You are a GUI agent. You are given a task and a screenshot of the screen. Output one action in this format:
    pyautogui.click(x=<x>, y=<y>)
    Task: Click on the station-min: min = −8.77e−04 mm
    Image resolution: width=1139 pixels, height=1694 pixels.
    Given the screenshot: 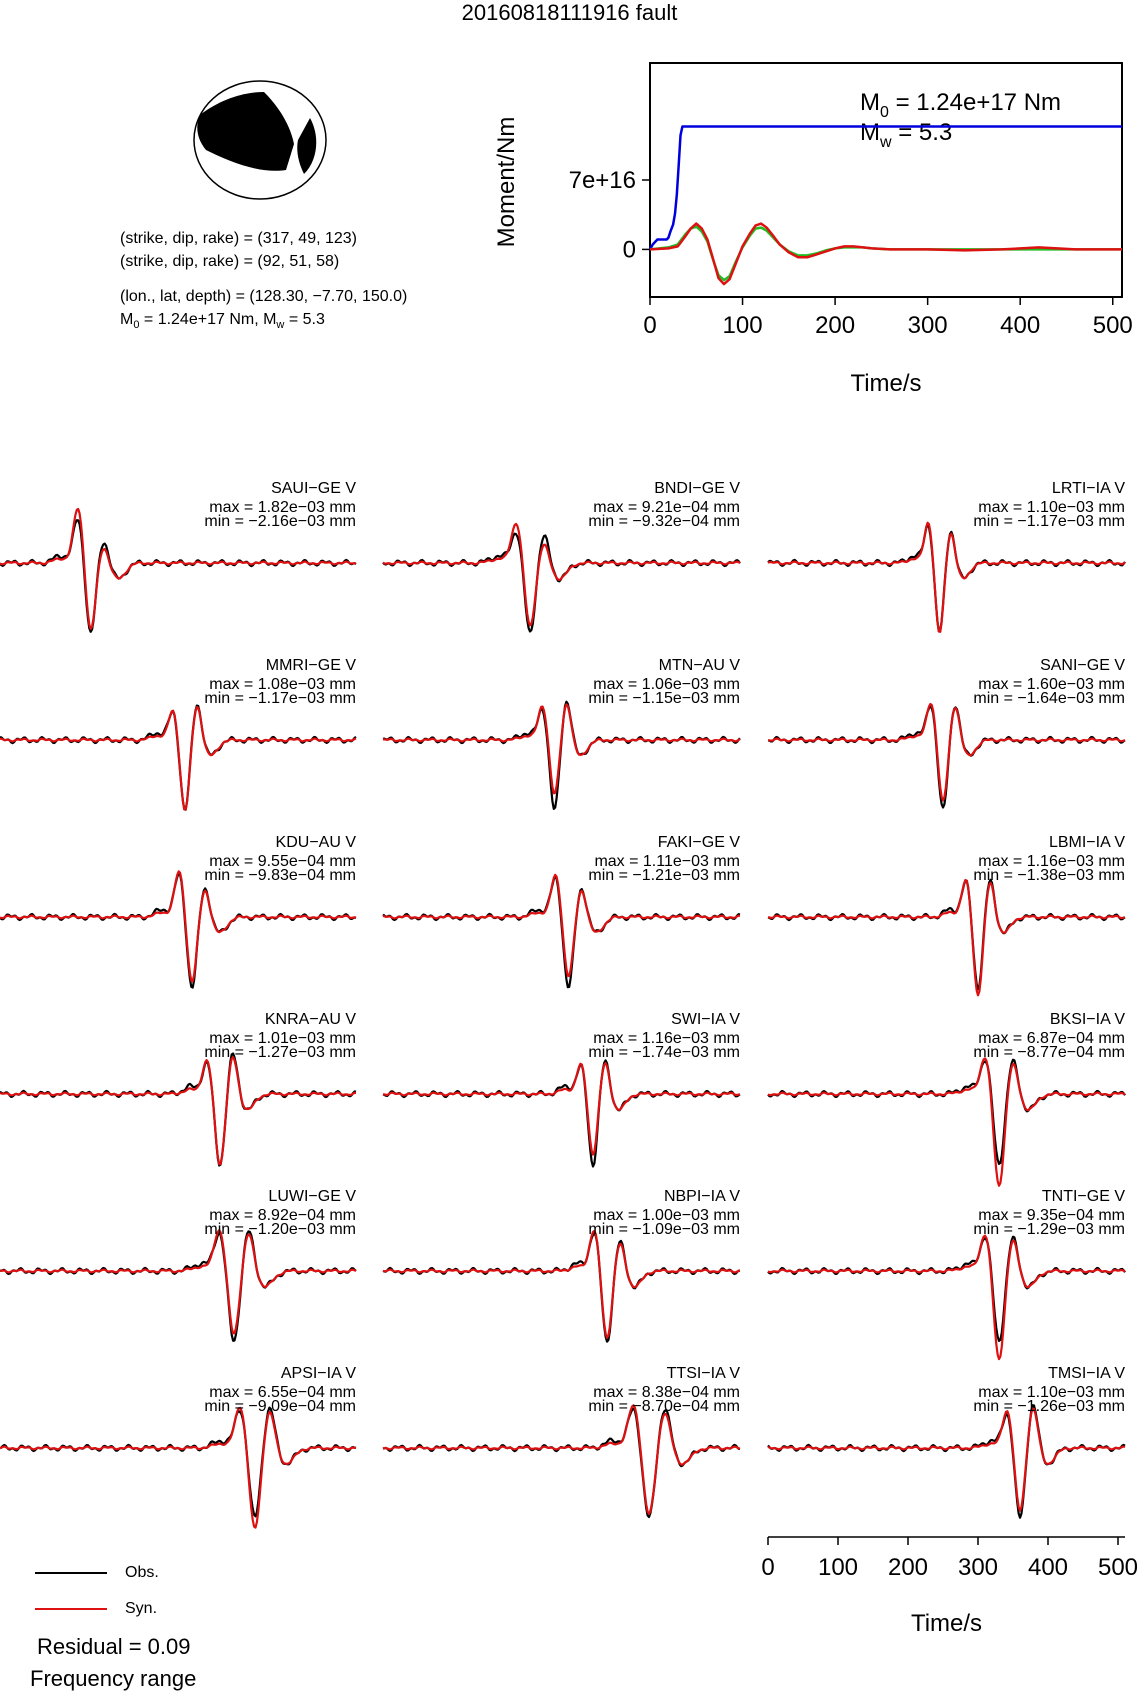 What is the action you would take?
    pyautogui.click(x=1049, y=1052)
    